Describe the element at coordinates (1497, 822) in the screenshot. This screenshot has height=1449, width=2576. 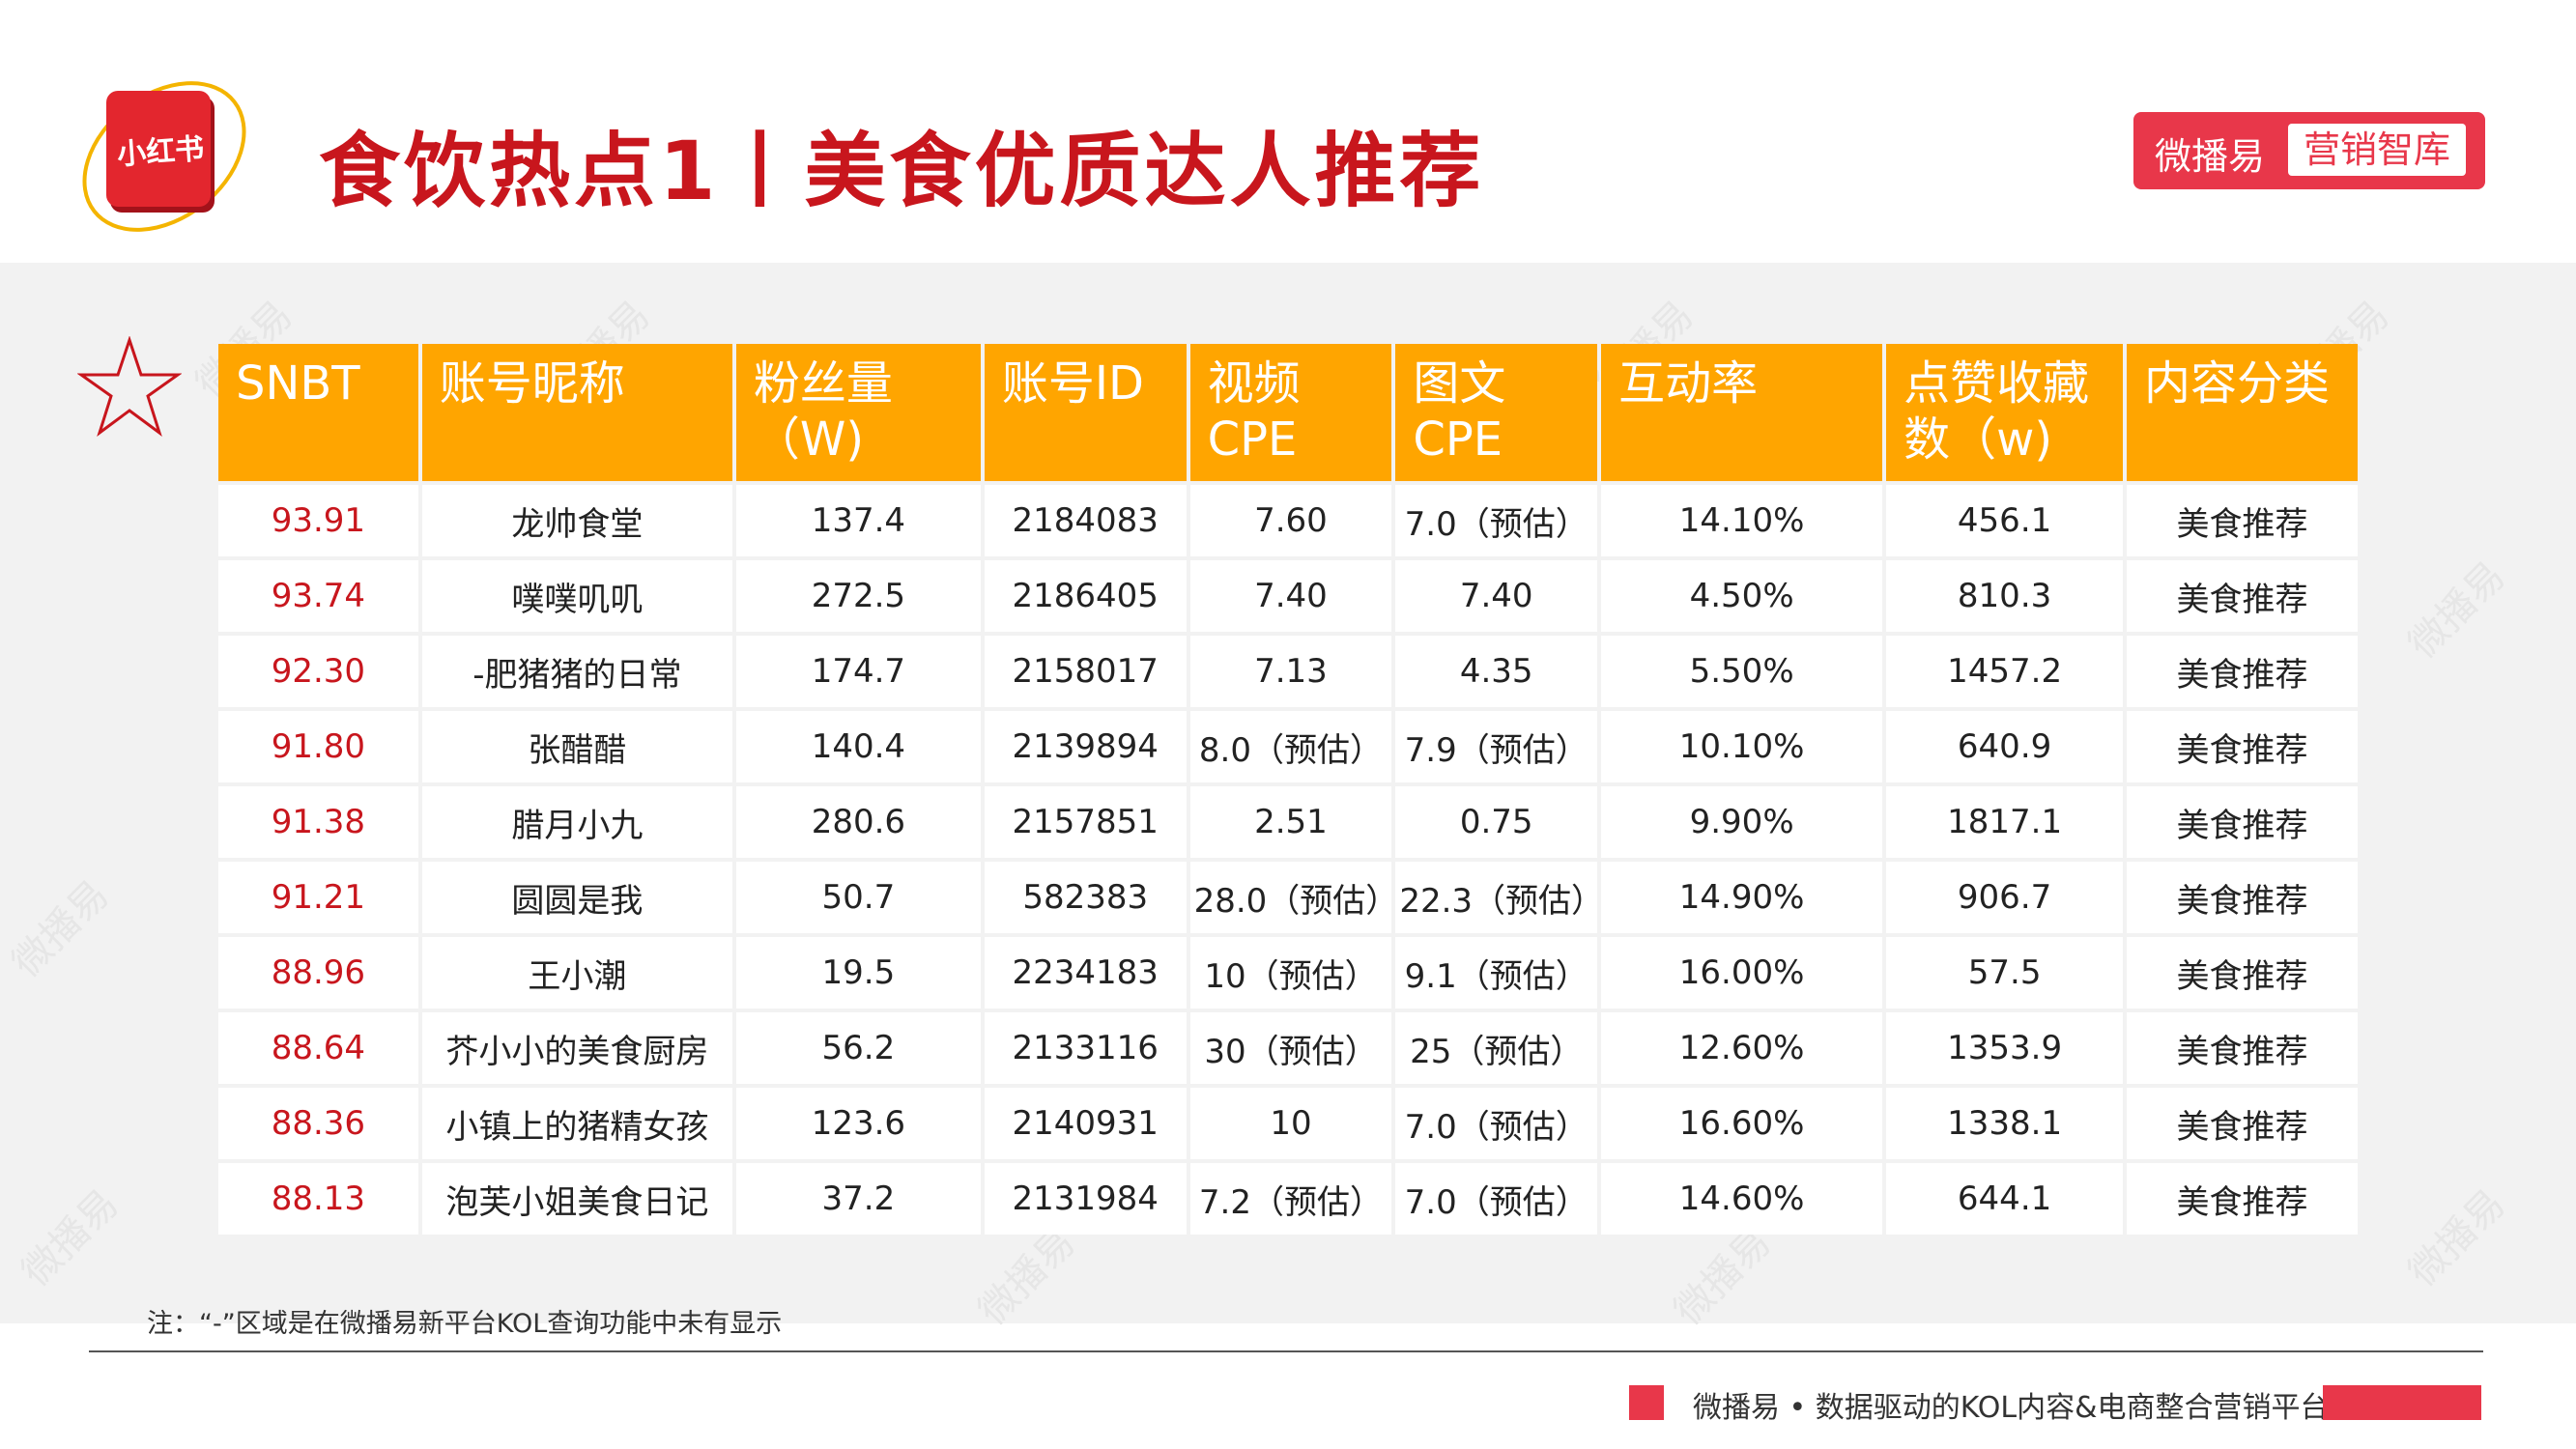
I see `table-cell: 0.75` at that location.